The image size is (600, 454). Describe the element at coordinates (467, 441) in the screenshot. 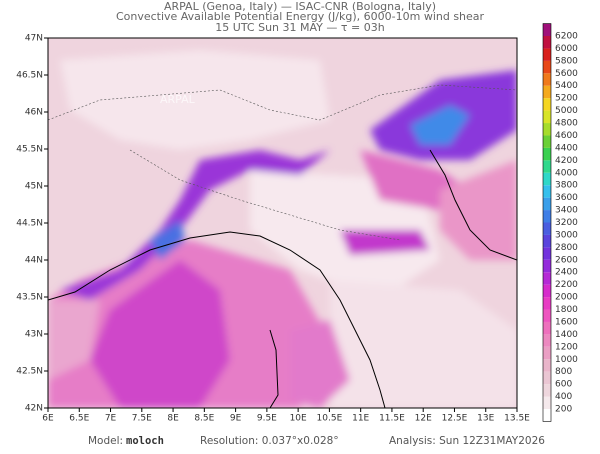

I see `footer-analysis: Analysis: Sun 12Z31MAY2026` at that location.